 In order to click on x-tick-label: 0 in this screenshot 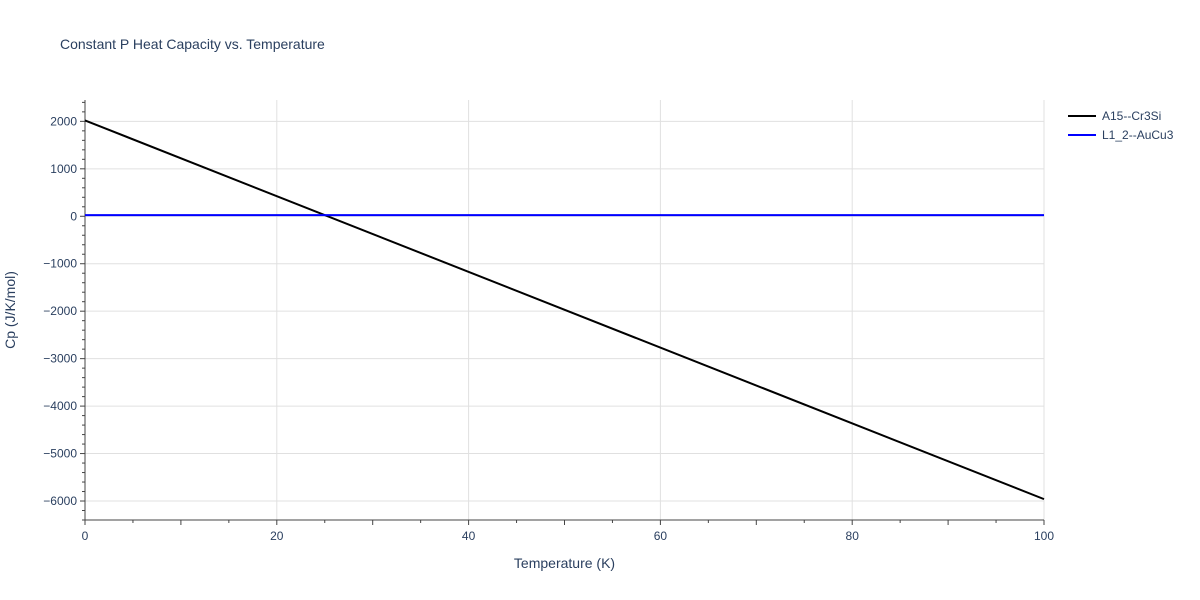, I will do `click(85, 536)`.